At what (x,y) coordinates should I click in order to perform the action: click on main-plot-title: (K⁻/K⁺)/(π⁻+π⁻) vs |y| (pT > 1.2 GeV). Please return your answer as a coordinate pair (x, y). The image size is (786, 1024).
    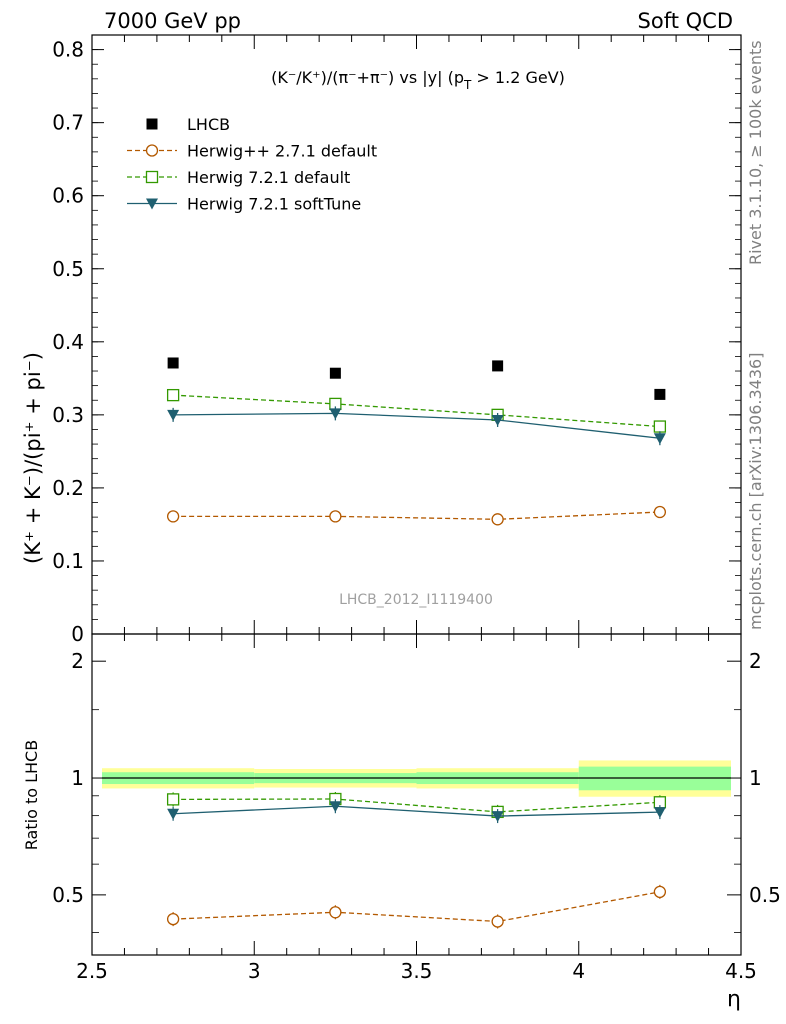
    Looking at the image, I should click on (418, 80).